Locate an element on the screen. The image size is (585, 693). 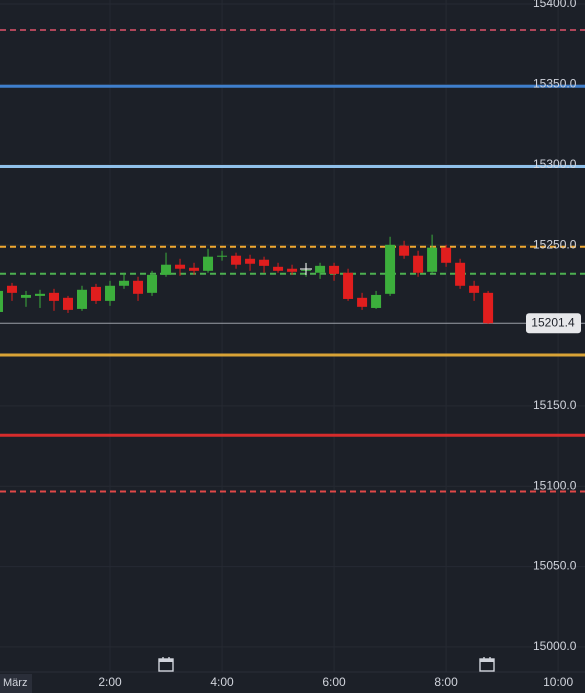
x-tick-label: 8:00 is located at coordinates (446, 682).